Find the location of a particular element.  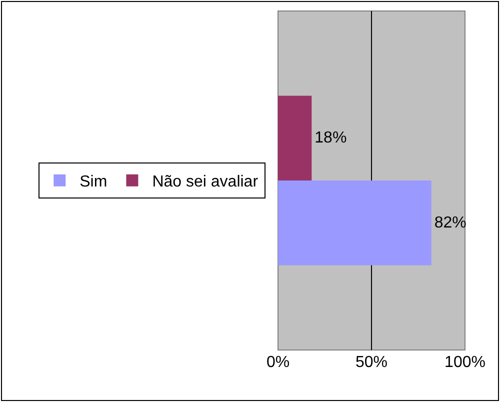

data-label: 18% is located at coordinates (330, 138).